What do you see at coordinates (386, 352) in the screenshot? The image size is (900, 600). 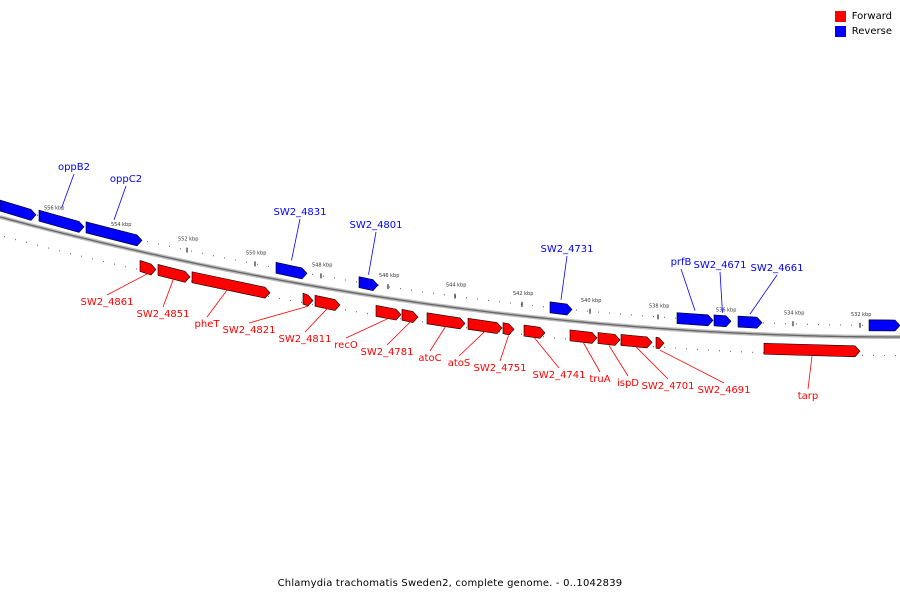 I see `gene-label: SW2_4781` at bounding box center [386, 352].